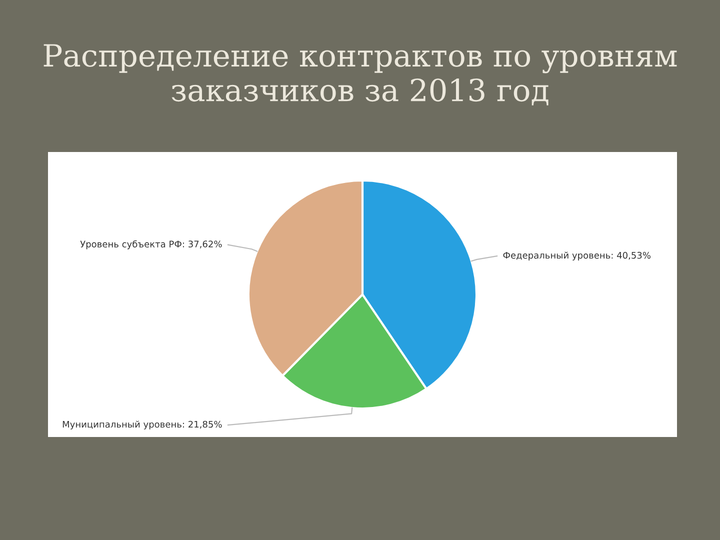 The image size is (720, 540). Describe the element at coordinates (131, 245) in the screenshot. I see `slice-label: Уровень субъекта РФ` at that location.